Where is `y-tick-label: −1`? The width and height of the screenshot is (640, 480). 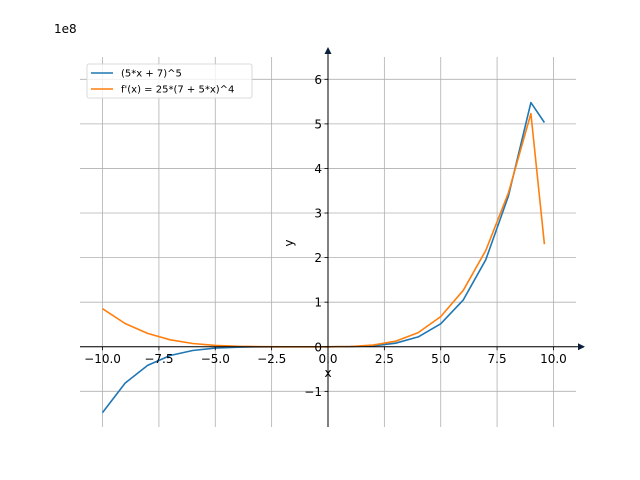 y-tick-label: −1 is located at coordinates (313, 392).